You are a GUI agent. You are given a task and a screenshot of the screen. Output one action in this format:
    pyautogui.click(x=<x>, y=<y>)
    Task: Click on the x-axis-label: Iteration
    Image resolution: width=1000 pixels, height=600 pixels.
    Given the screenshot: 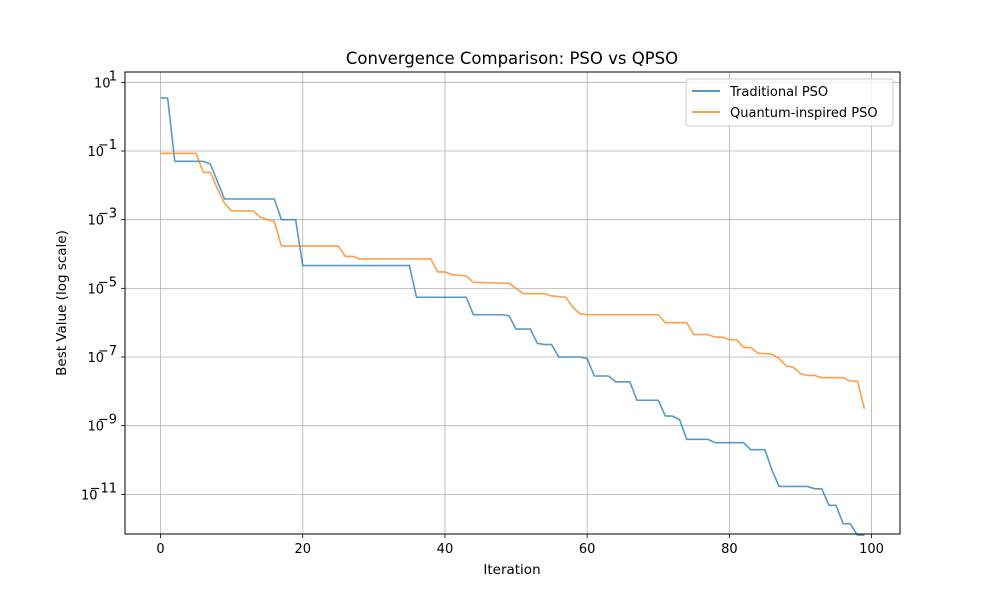 What is the action you would take?
    pyautogui.click(x=511, y=570)
    